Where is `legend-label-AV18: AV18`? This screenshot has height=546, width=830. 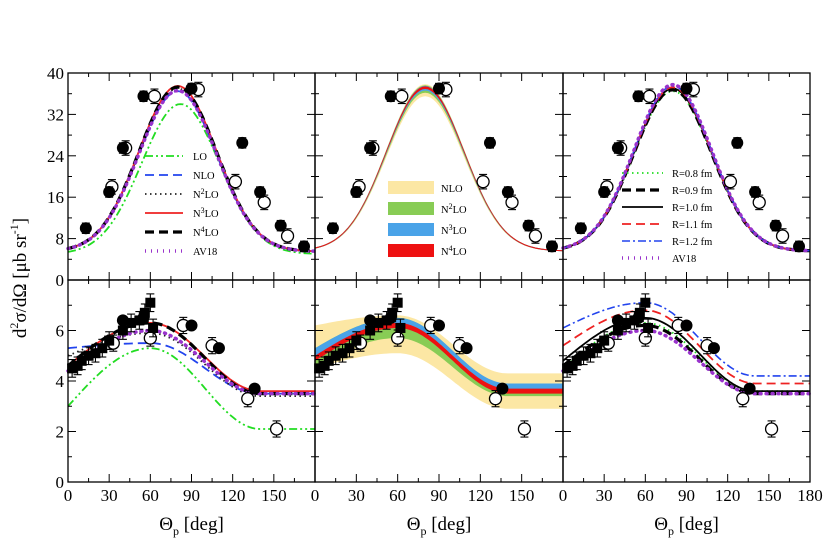 legend-label-AV18: AV18 is located at coordinates (684, 259).